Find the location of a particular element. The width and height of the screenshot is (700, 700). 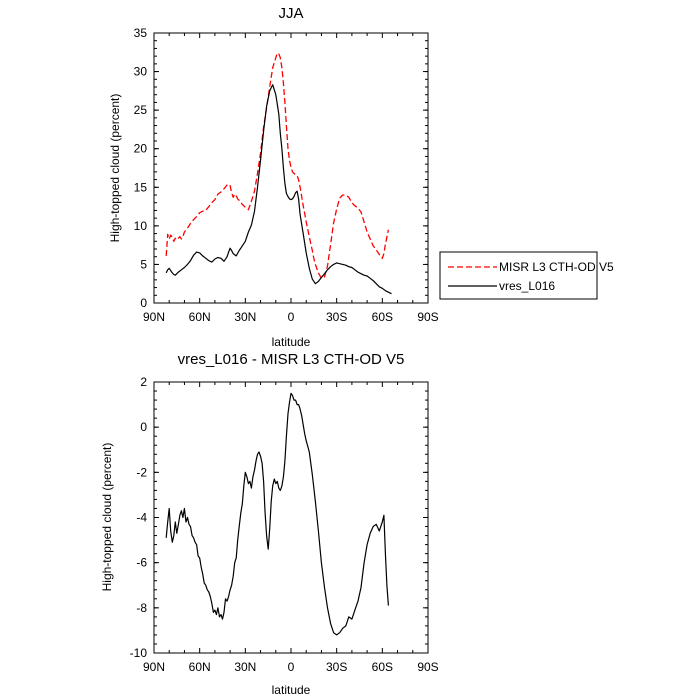

top-ylabel: High-topped cloud (percent) is located at coordinates (115, 168).